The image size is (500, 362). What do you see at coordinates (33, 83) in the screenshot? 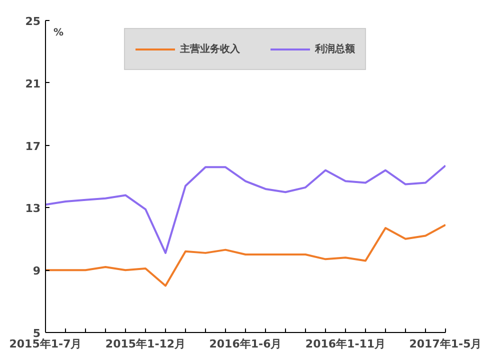
I see `y-tick-label: 21` at bounding box center [33, 83].